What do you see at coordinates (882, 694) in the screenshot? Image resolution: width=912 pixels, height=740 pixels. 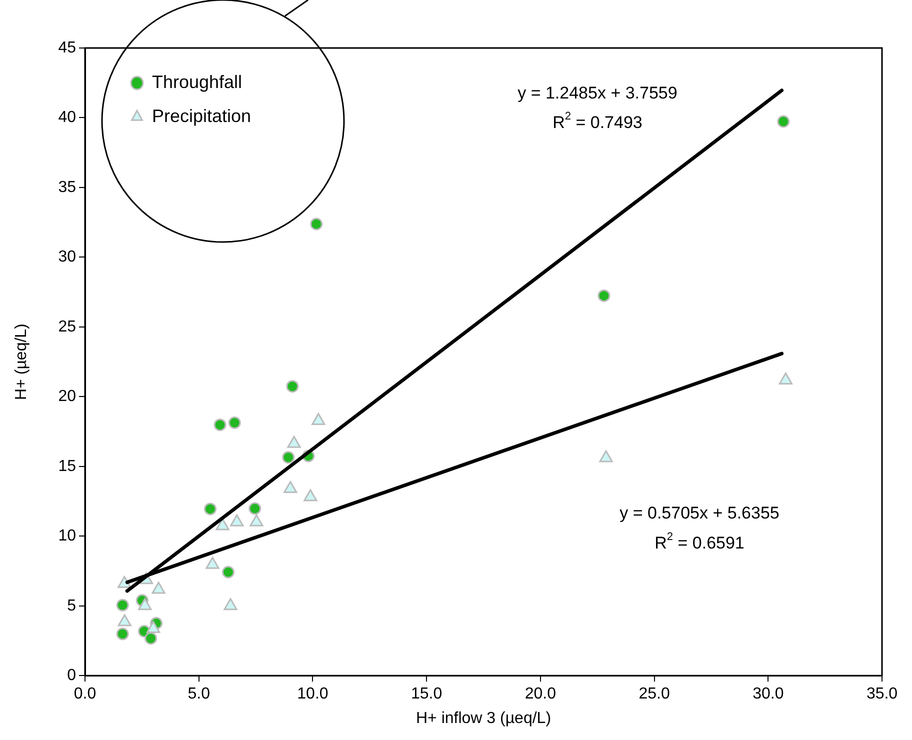 I see `x-tick-label: 35.0` at bounding box center [882, 694].